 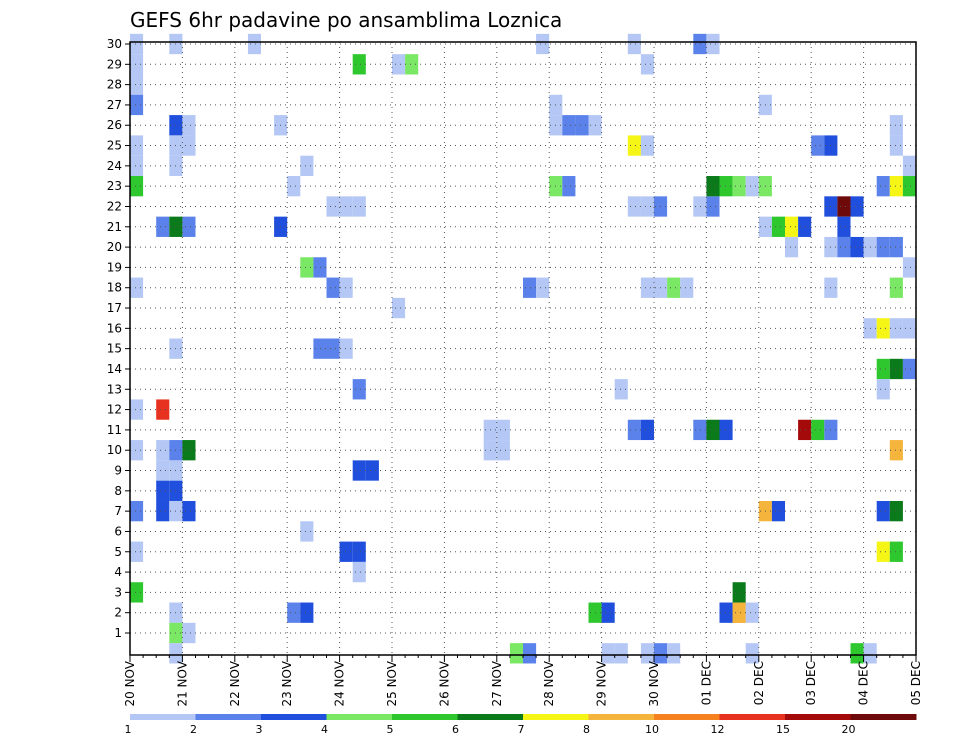 What do you see at coordinates (114, 267) in the screenshot?
I see `y-tick-label: 19` at bounding box center [114, 267].